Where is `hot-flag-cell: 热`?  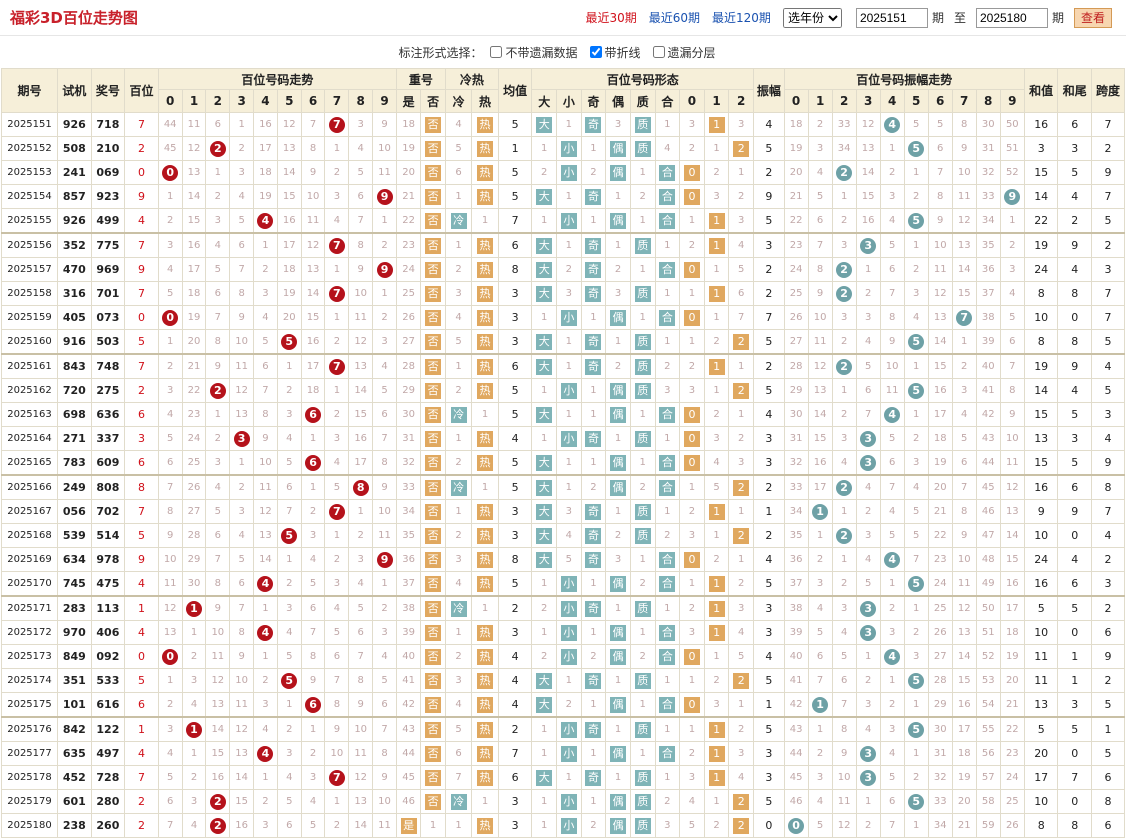
hot-flag-cell: 热 is located at coordinates (485, 124).